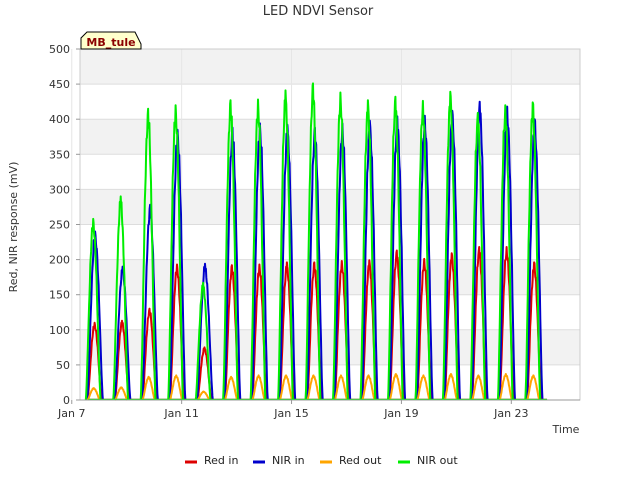 Image resolution: width=640 pixels, height=480 pixels. I want to click on site-badge: MB_tule, so click(111, 40).